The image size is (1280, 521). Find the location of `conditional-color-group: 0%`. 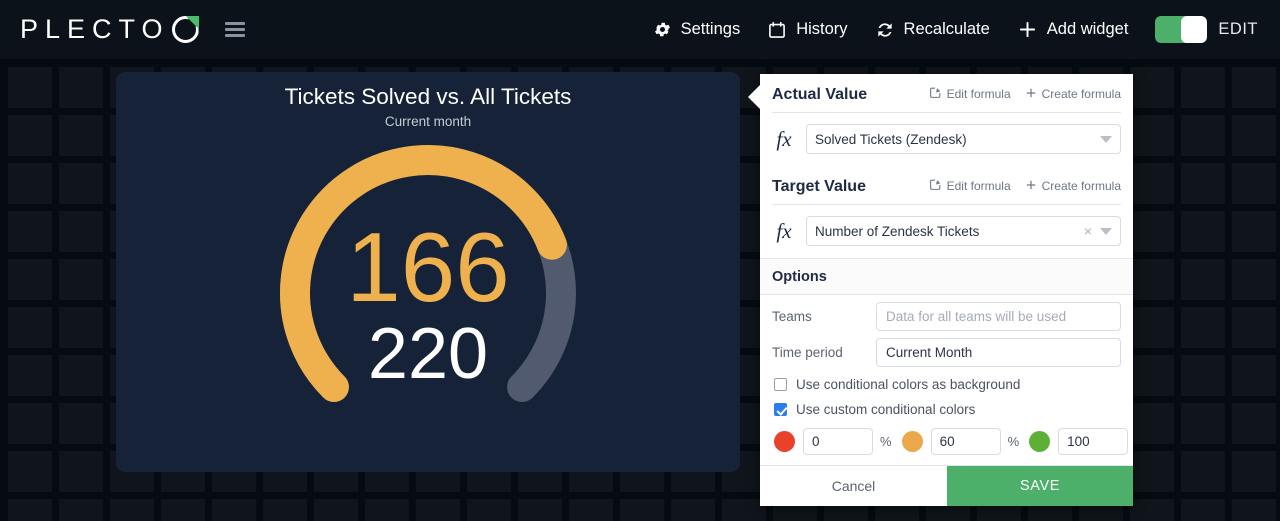

conditional-color-group: 0% is located at coordinates (838, 441).